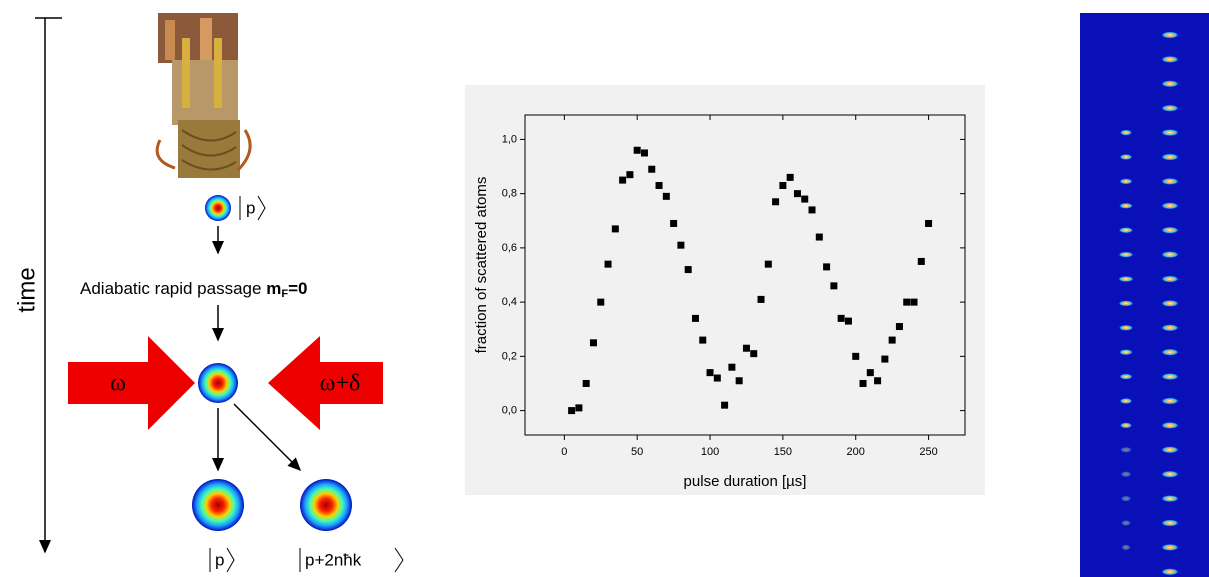  Describe the element at coordinates (509, 410) in the screenshot. I see `y-tick-label: 0,0` at that location.